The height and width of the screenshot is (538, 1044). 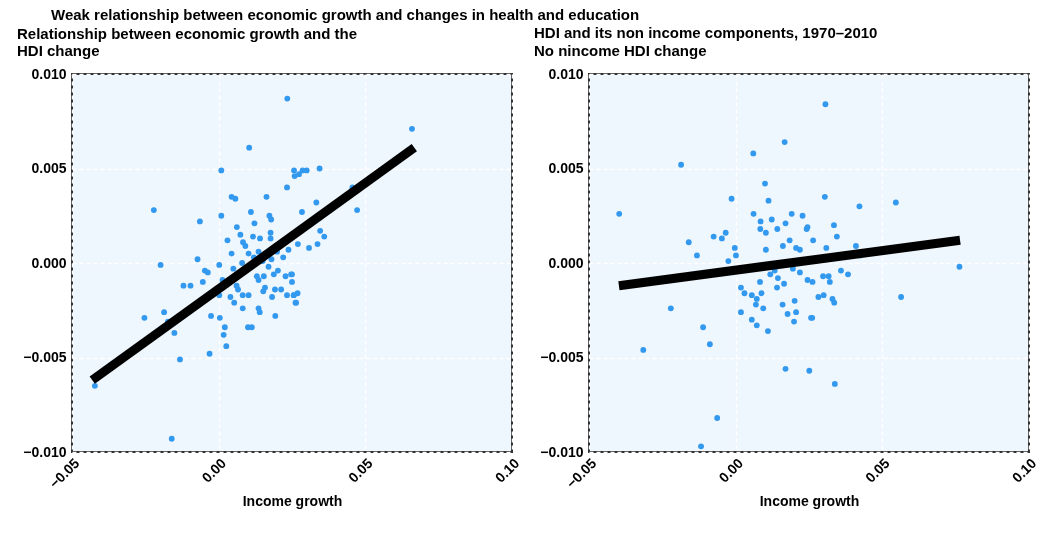 I want to click on chart-title: HDI and its non income components, 1970–2010, so click(x=706, y=32).